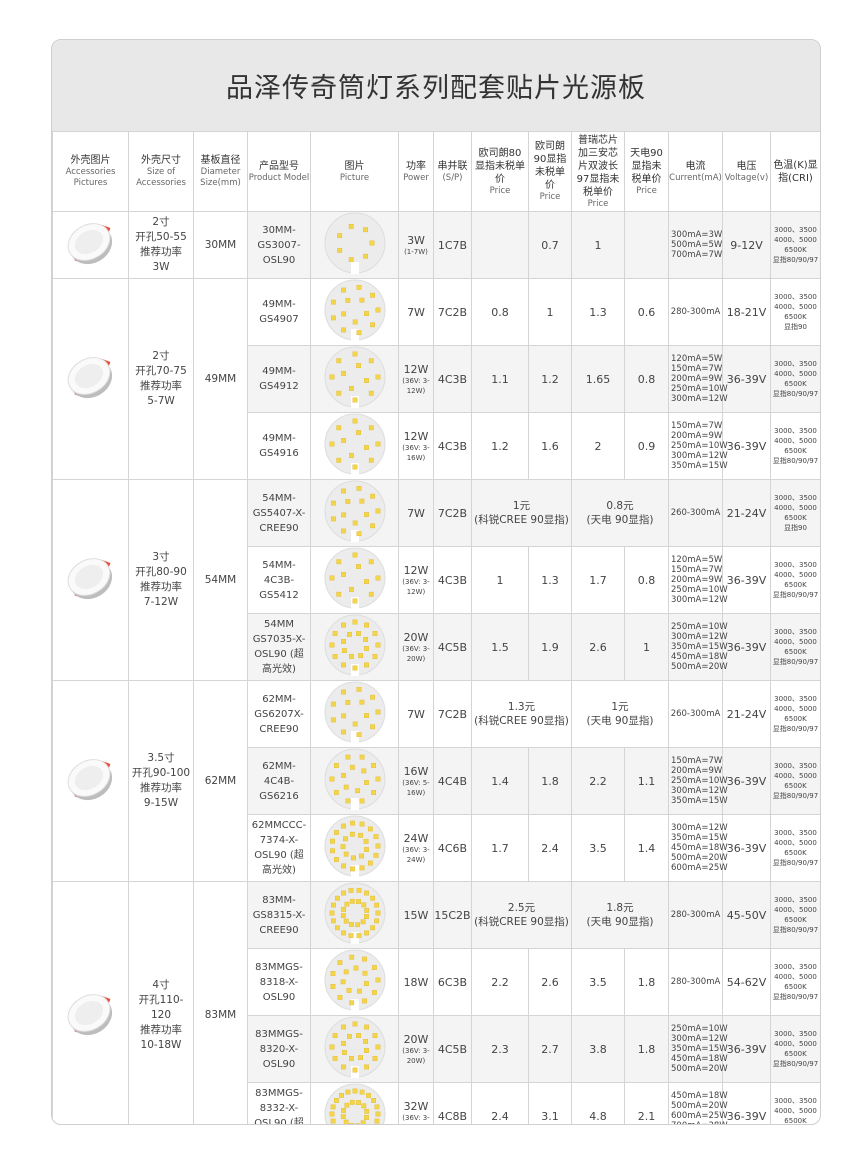 This screenshot has height=1163, width=860. I want to click on size-line: 开孔80-90, so click(161, 572).